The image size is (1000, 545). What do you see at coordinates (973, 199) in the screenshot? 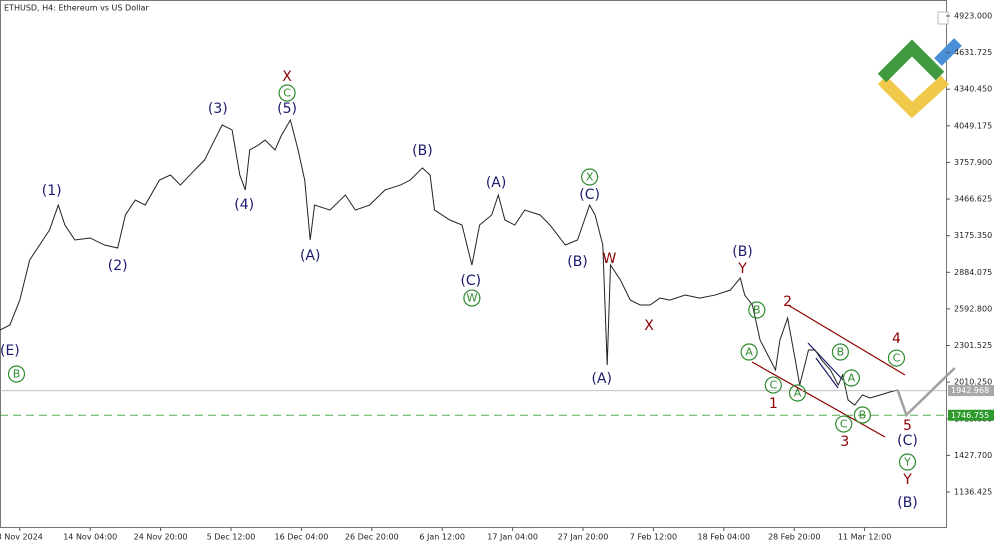
I see `y-tick-label: 3466.625` at bounding box center [973, 199].